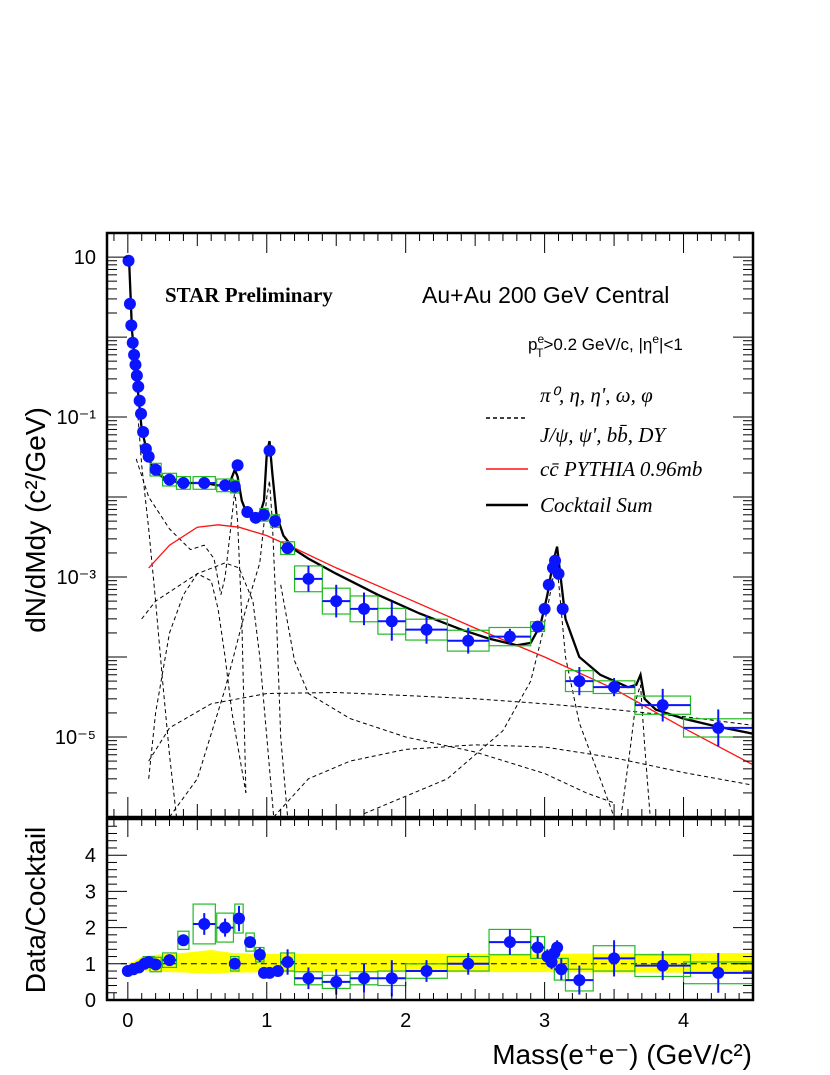  I want to click on ratio-y-tick-label-2: 2, so click(90, 929).